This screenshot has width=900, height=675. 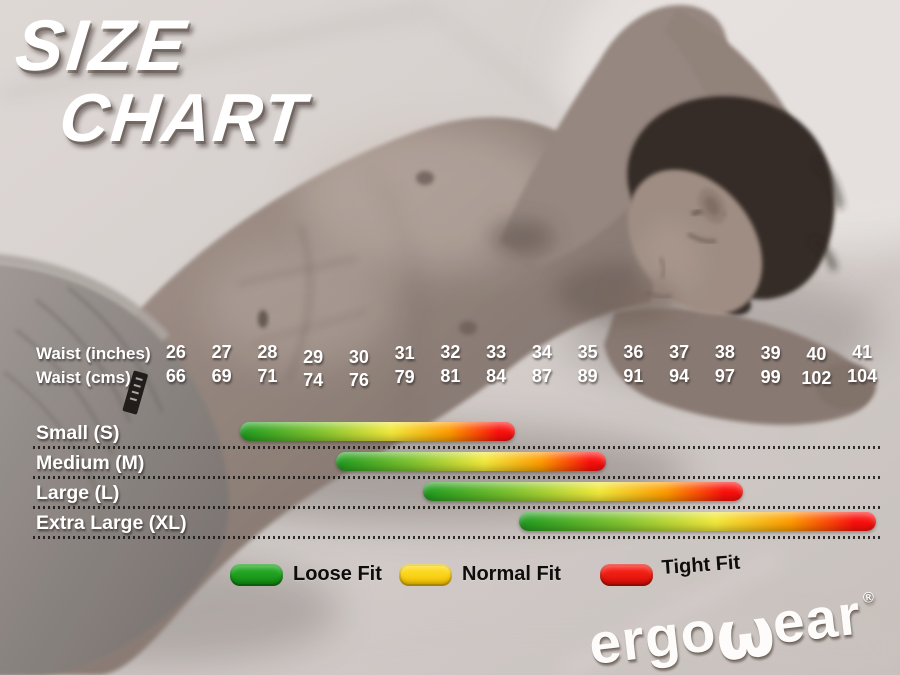 I want to click on waist-inches-value-32: 32, so click(x=450, y=352).